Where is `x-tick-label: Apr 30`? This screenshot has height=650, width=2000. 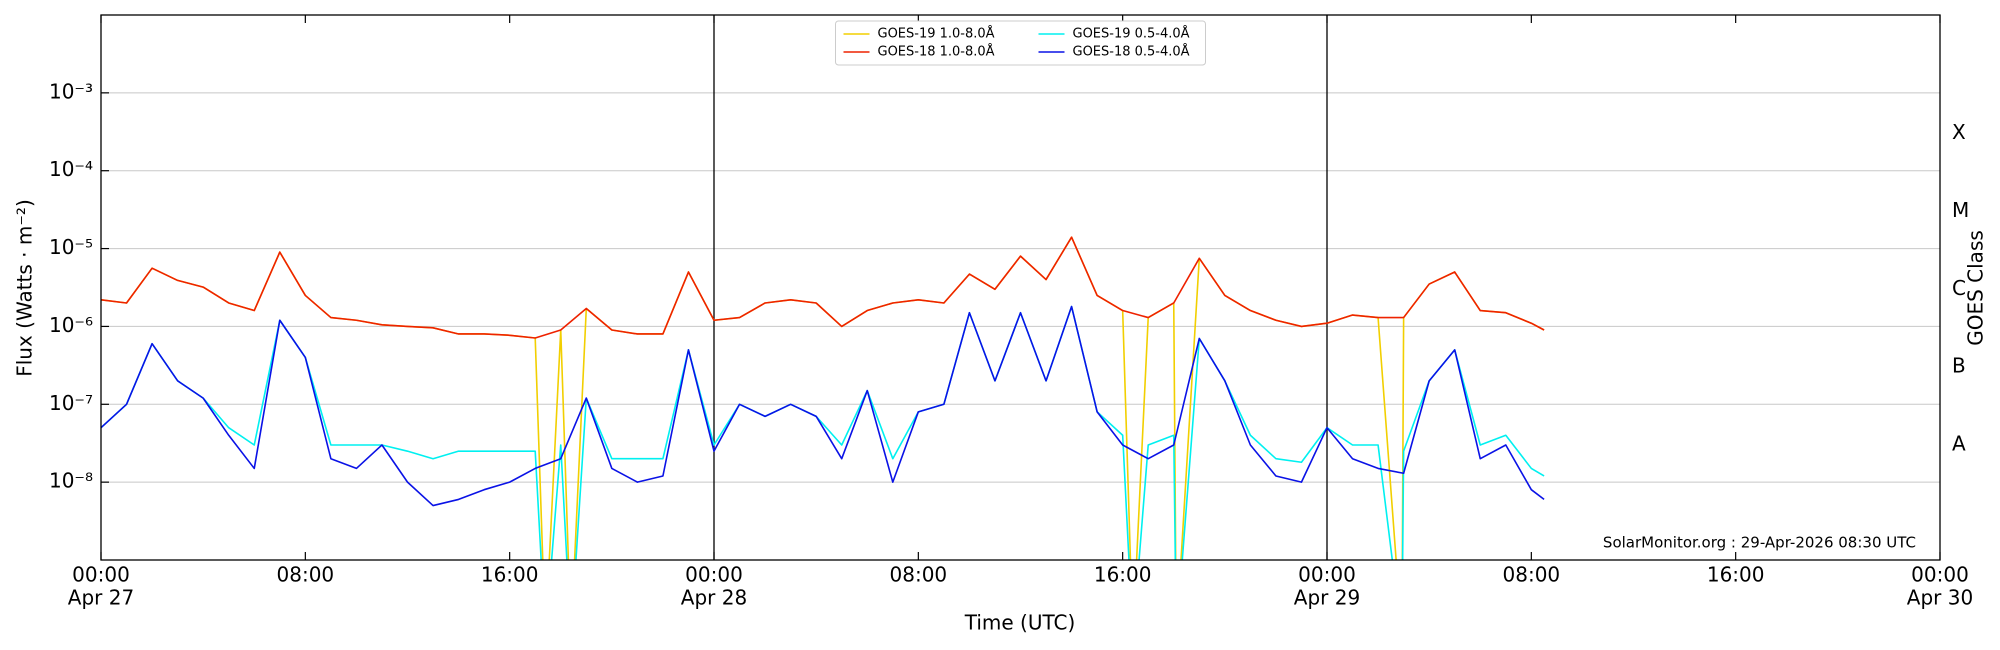 x-tick-label: Apr 30 is located at coordinates (1940, 598).